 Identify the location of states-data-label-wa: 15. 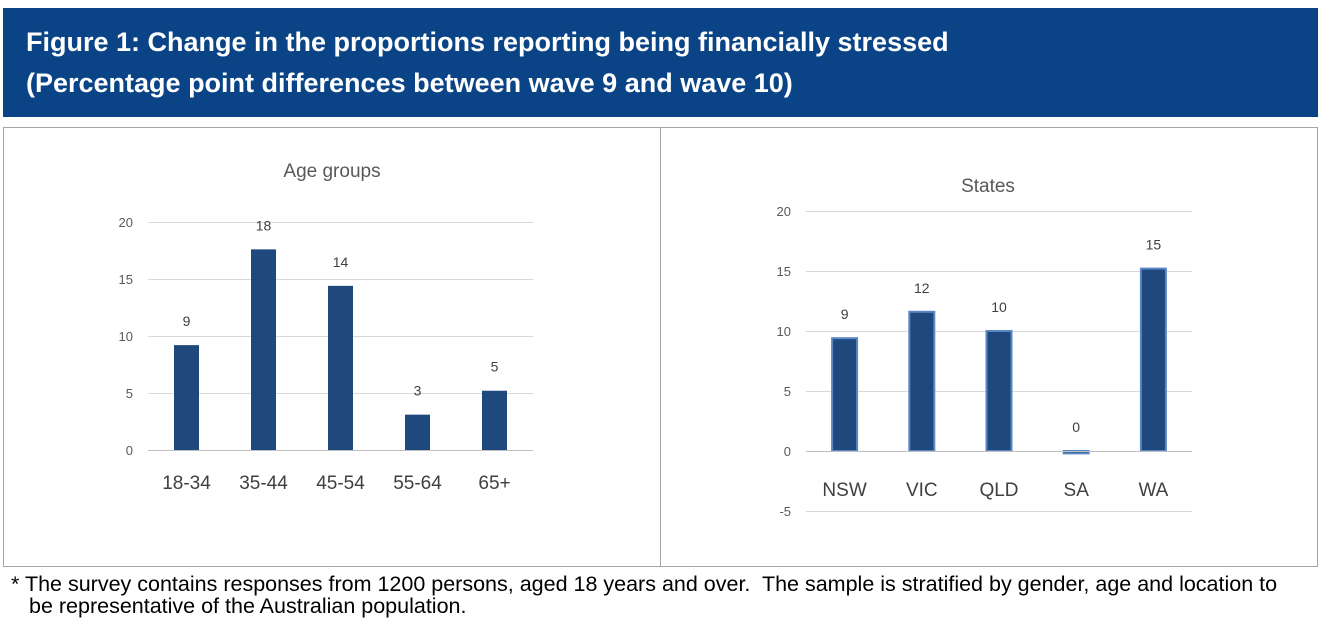
(1154, 245).